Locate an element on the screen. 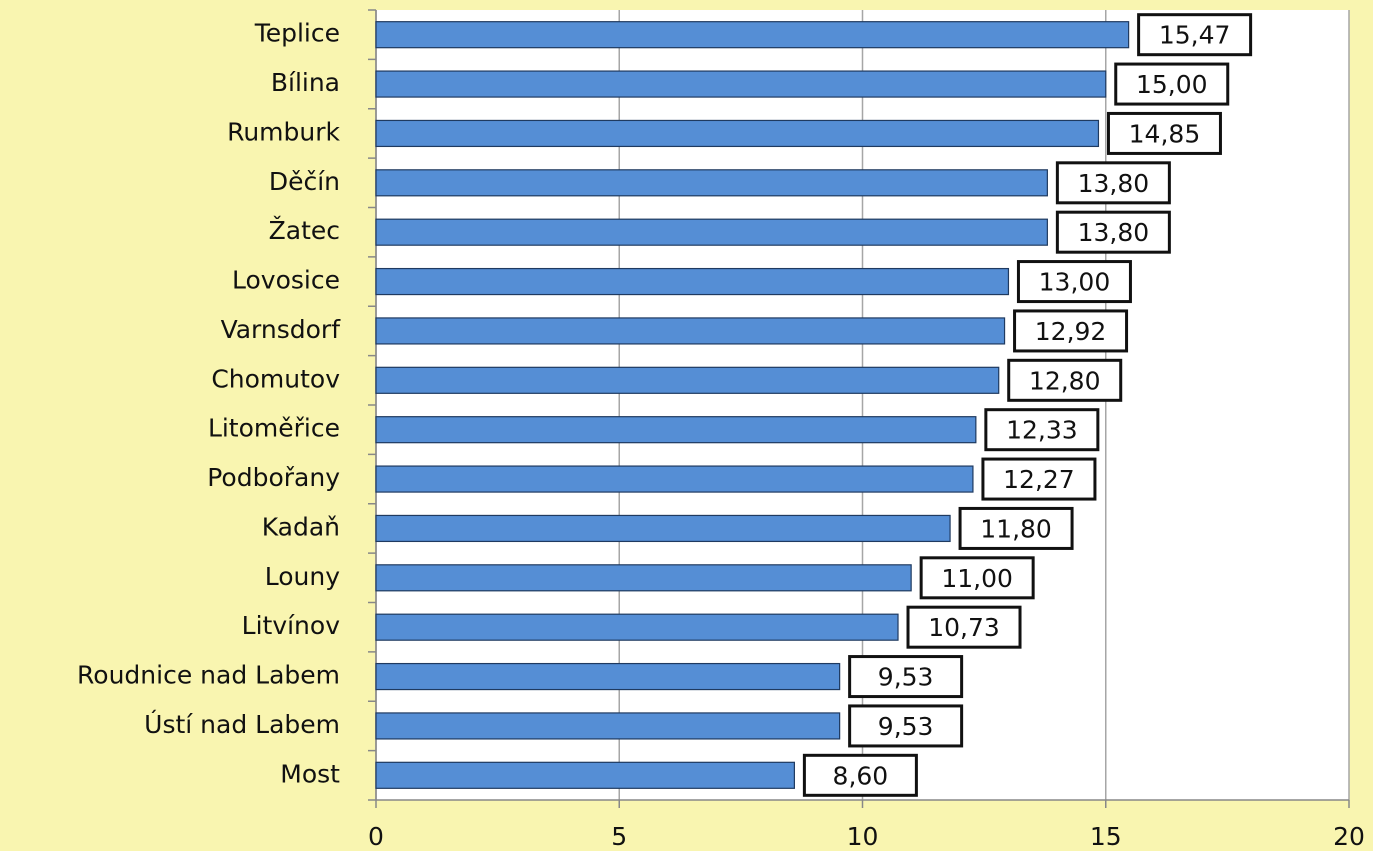  value-label: 15,47 is located at coordinates (1195, 35).